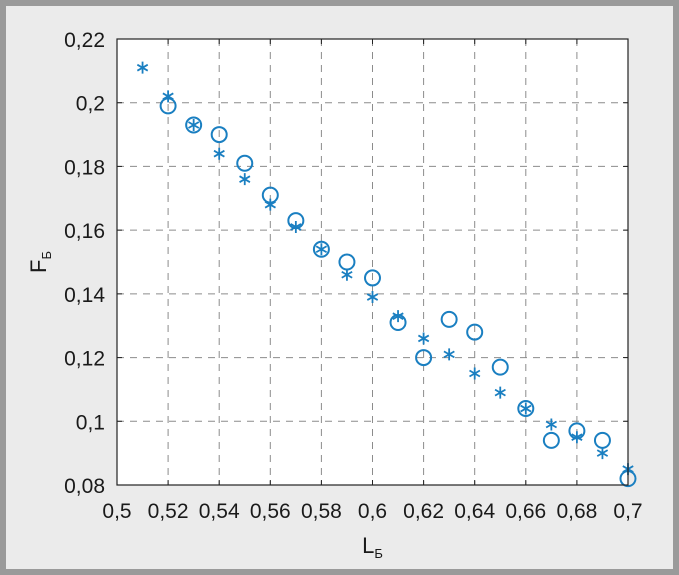 The width and height of the screenshot is (679, 575). Describe the element at coordinates (368, 545) in the screenshot. I see `x-axis-label-main: L` at that location.